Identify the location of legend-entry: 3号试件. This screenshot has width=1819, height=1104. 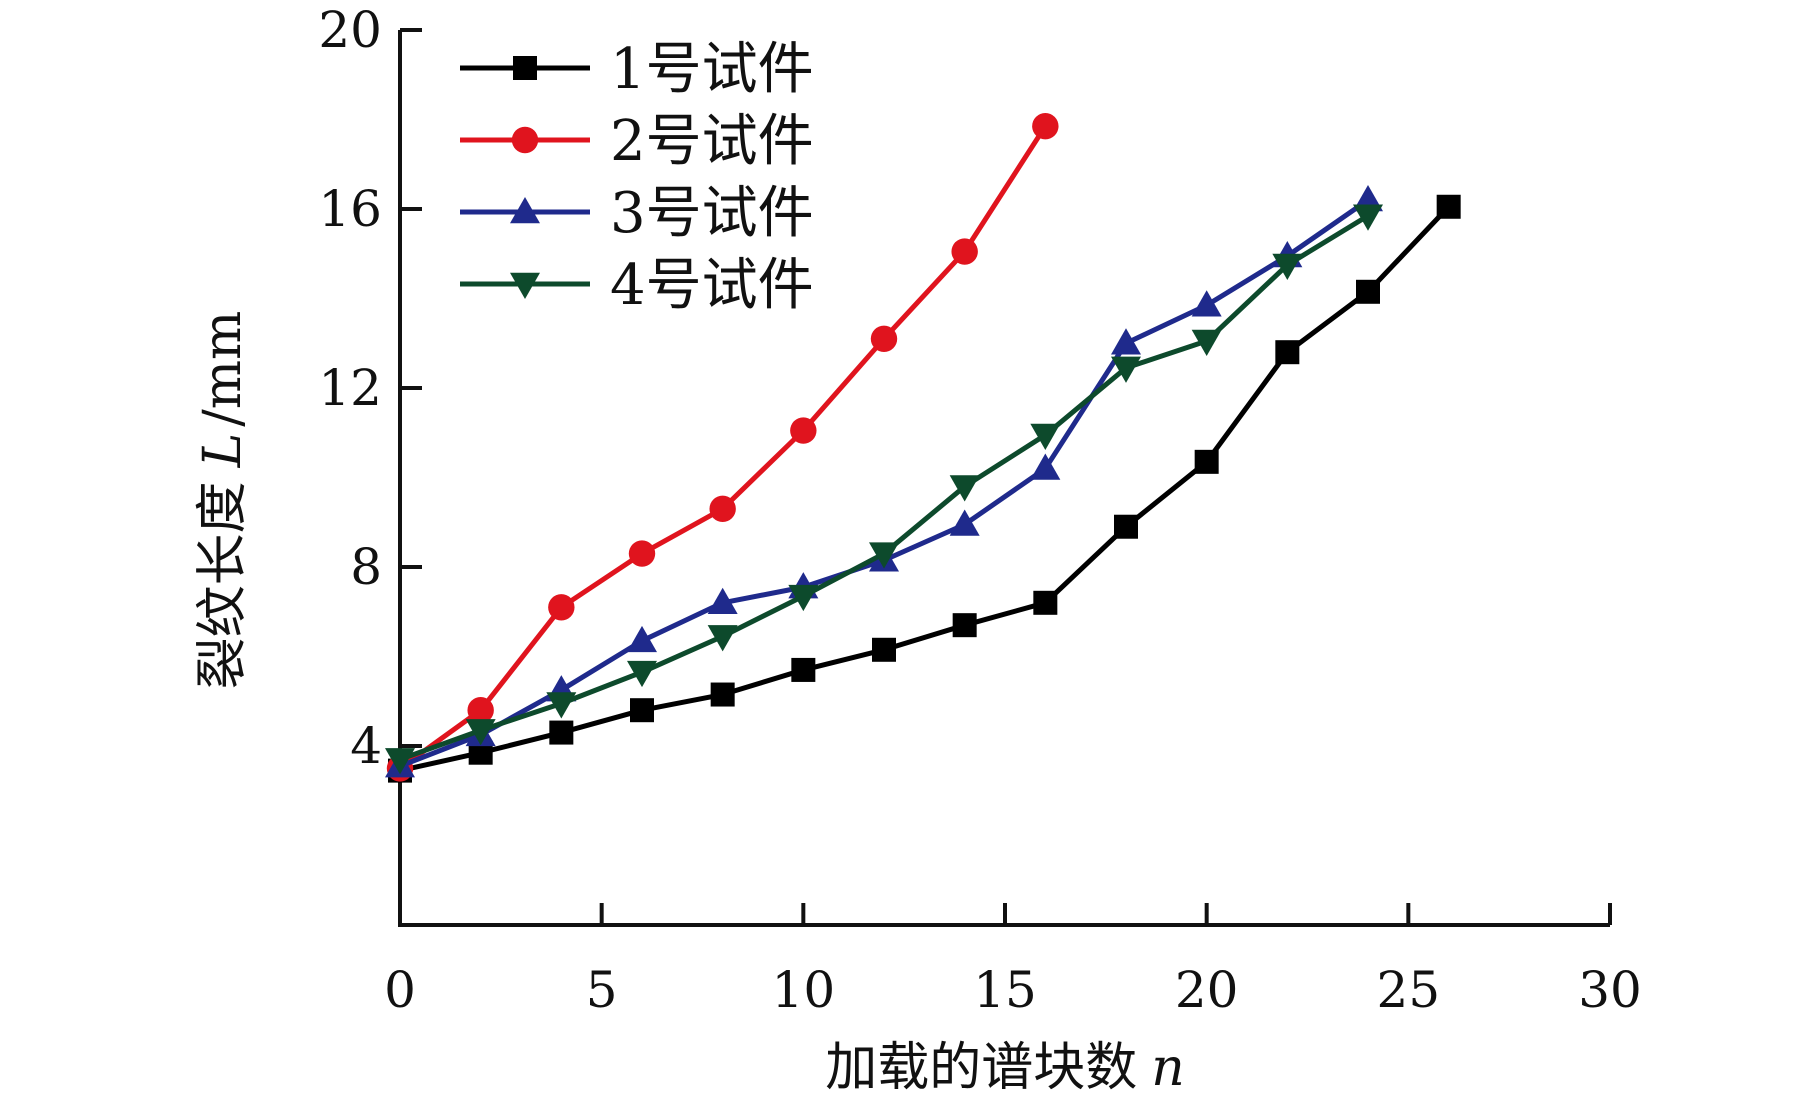
(637, 213).